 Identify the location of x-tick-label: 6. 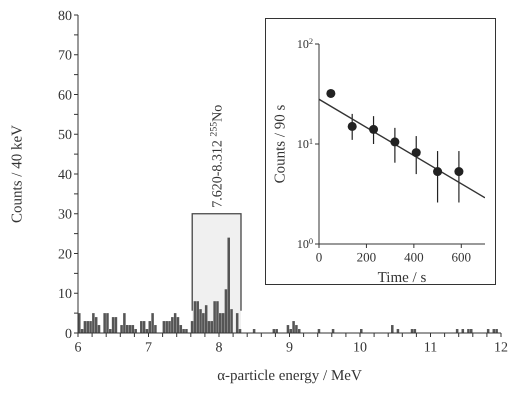
(78, 348).